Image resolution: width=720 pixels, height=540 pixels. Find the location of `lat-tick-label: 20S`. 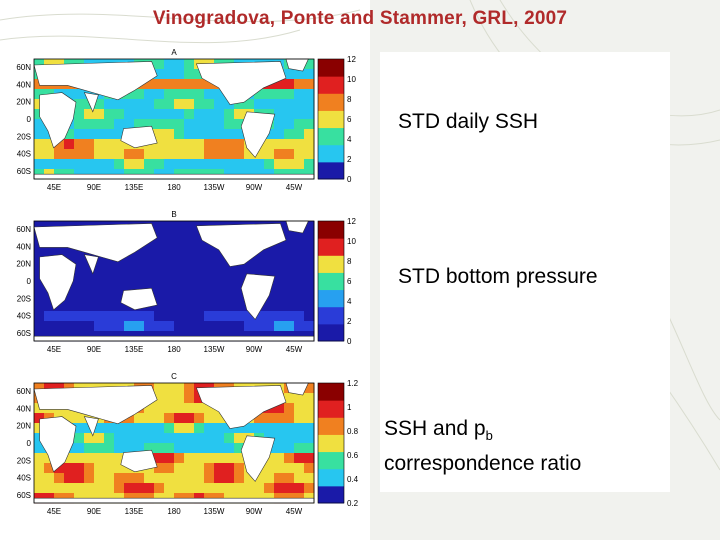

lat-tick-label: 20S is located at coordinates (24, 298).